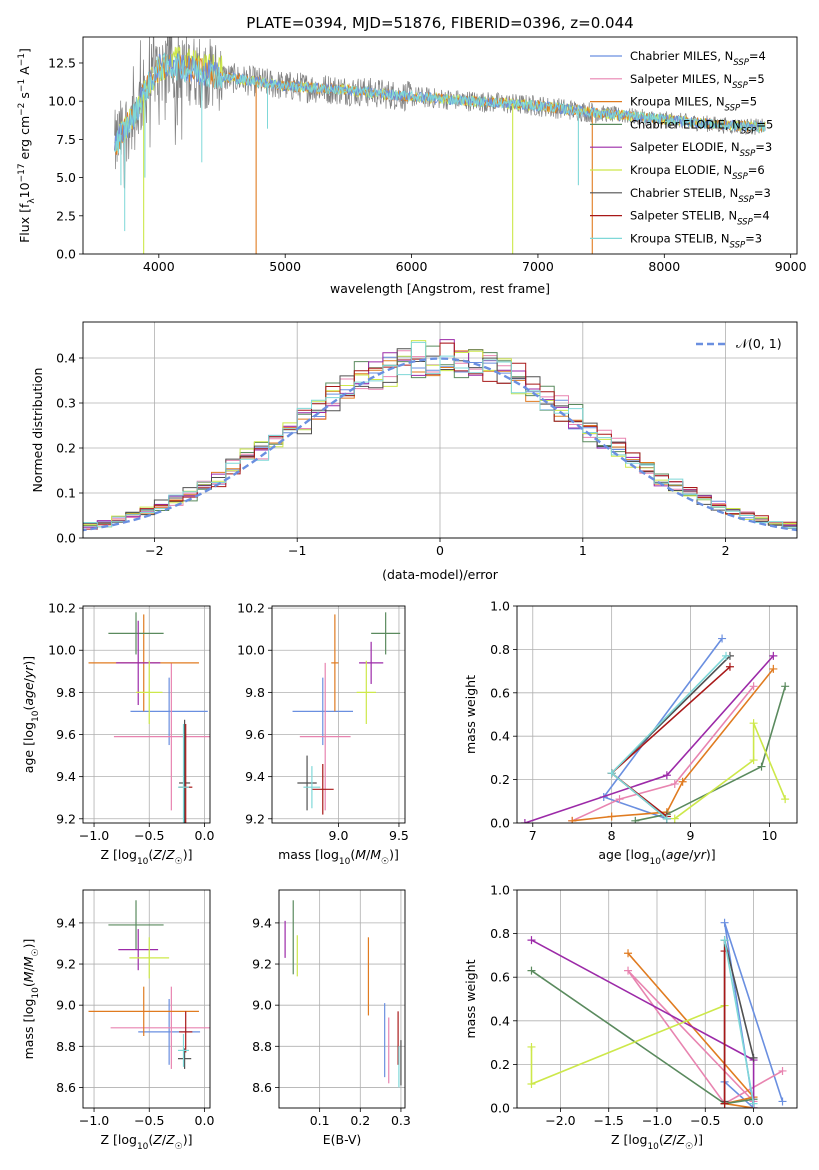  What do you see at coordinates (339, 835) in the screenshot?
I see `x-tick-label: 9.0` at bounding box center [339, 835].